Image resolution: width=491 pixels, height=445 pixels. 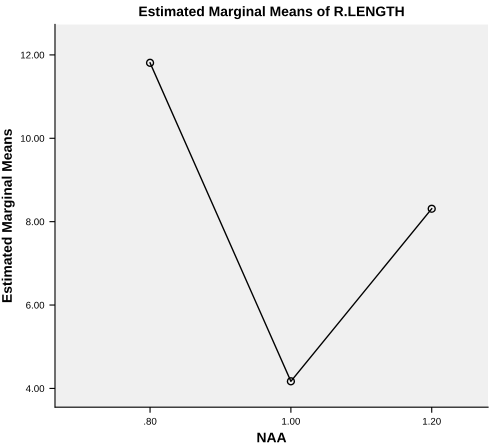 I want to click on x-tick-label: .80, so click(x=150, y=421).